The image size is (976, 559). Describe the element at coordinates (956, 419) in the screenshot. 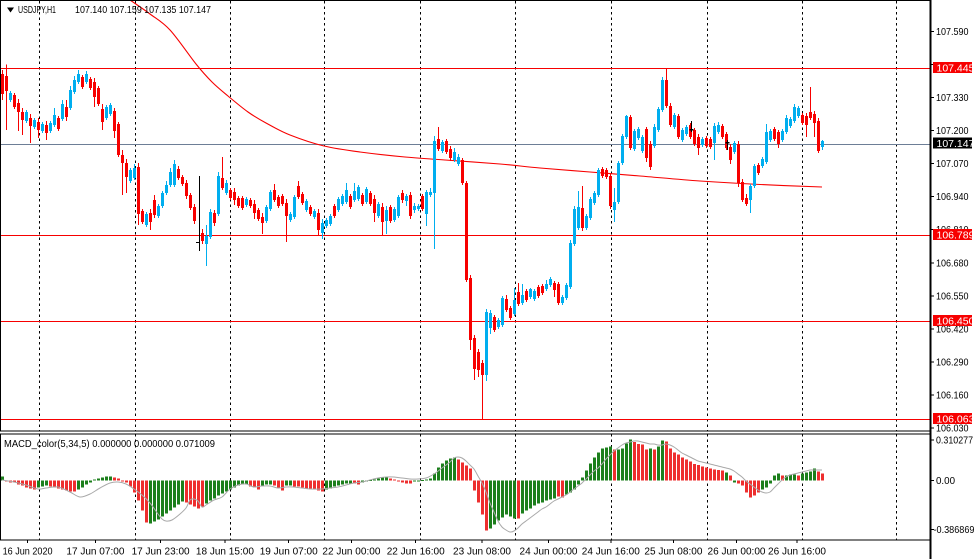

I see `svg-text: 106.063` at that location.